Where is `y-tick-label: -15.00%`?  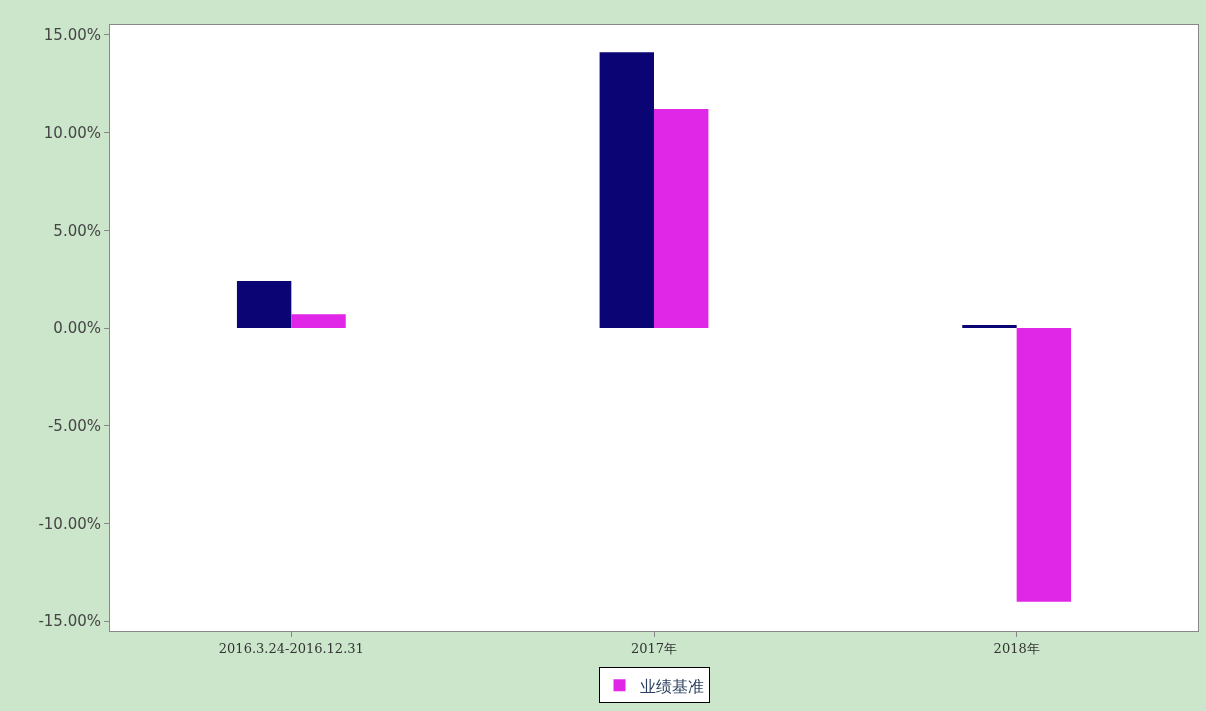 y-tick-label: -15.00% is located at coordinates (69, 621).